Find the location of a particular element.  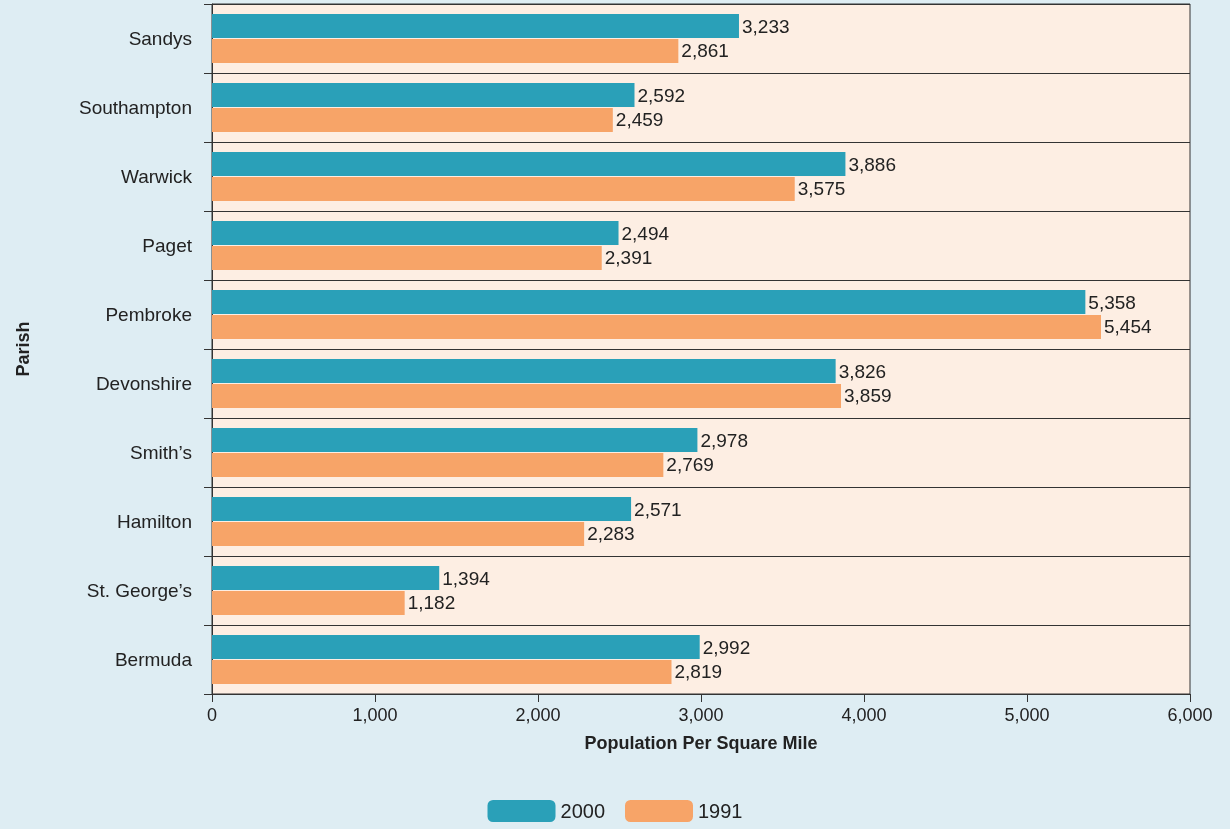

y-tick-label: Bermuda is located at coordinates (153, 659).